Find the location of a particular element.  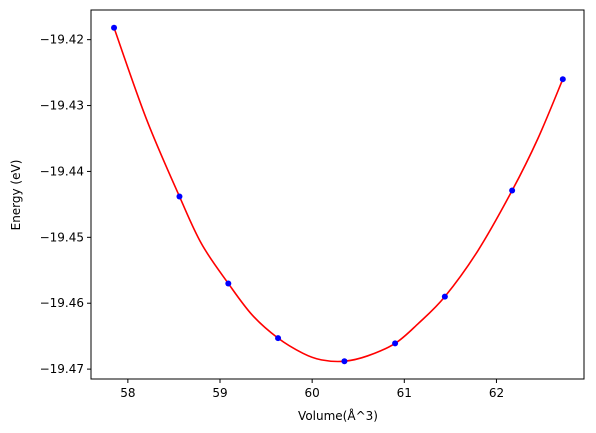

x-tick-label: 58 is located at coordinates (127, 393).